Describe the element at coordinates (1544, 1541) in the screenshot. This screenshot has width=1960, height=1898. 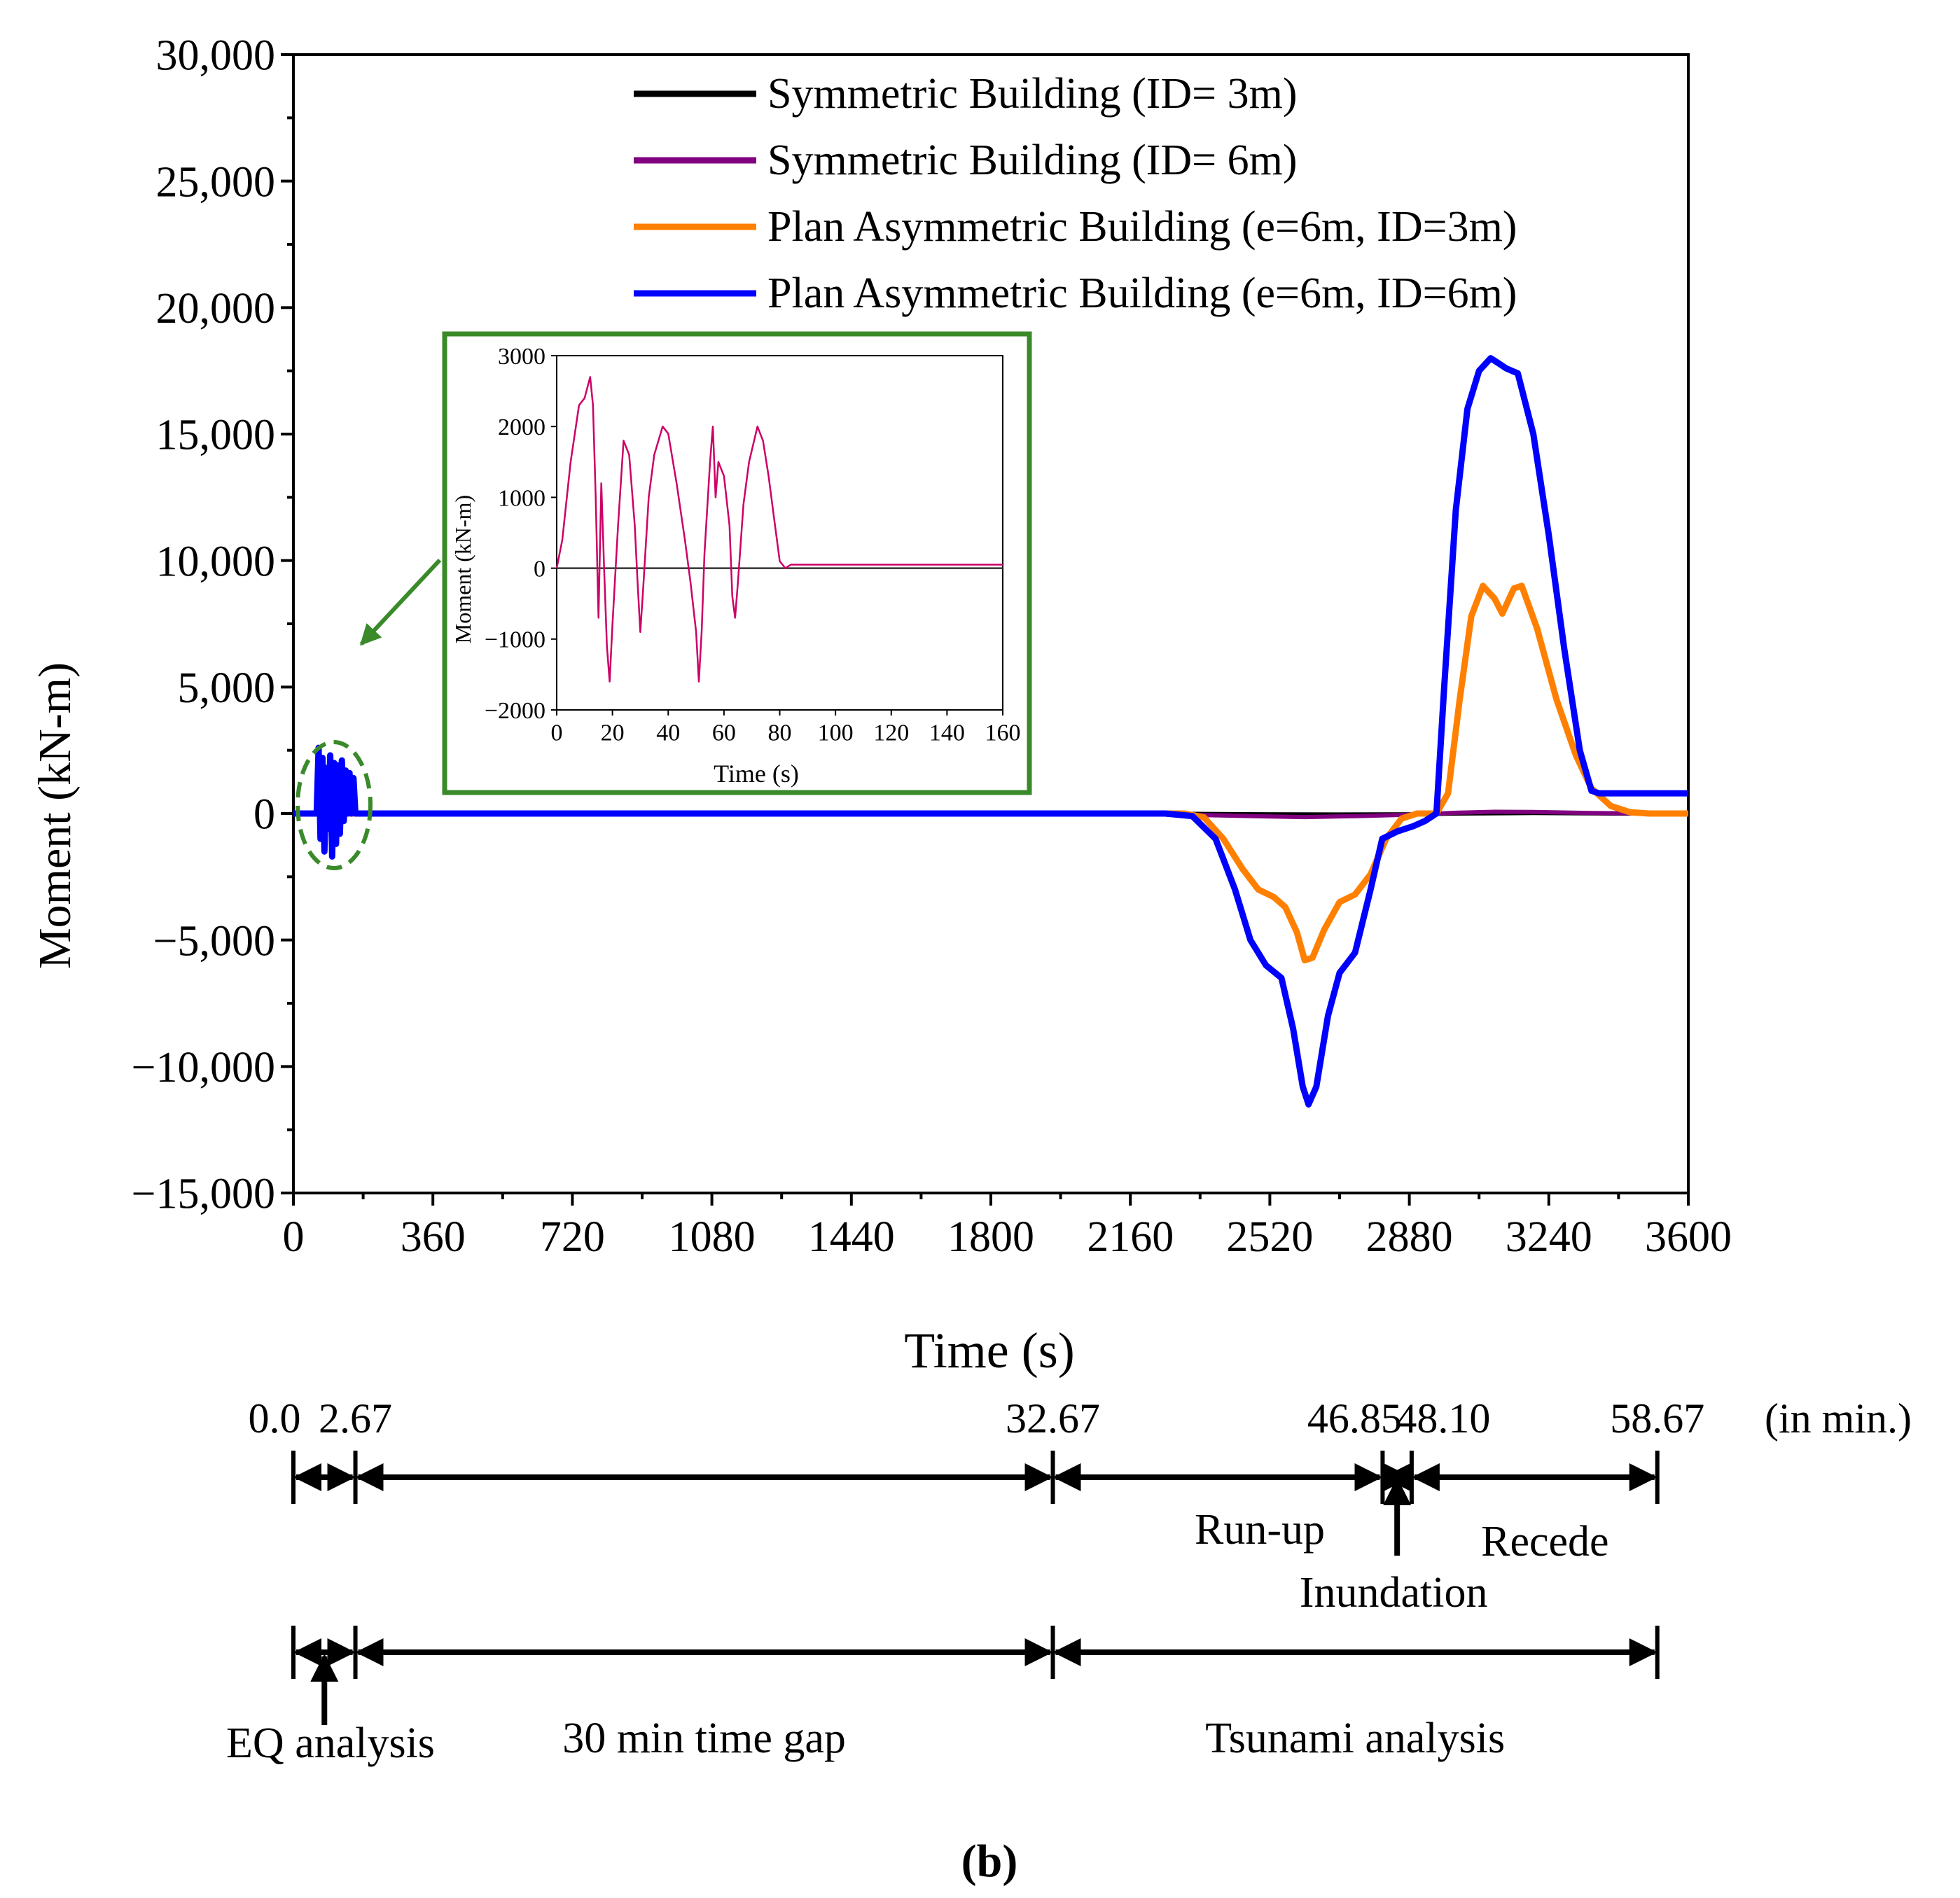
I see `timeline-phase-recede: Recede` at that location.